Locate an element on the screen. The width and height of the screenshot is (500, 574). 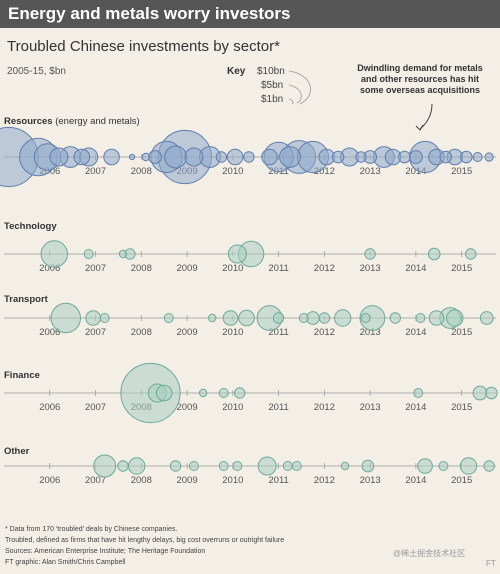
key-arc-medium is located at coordinates (295, 94).